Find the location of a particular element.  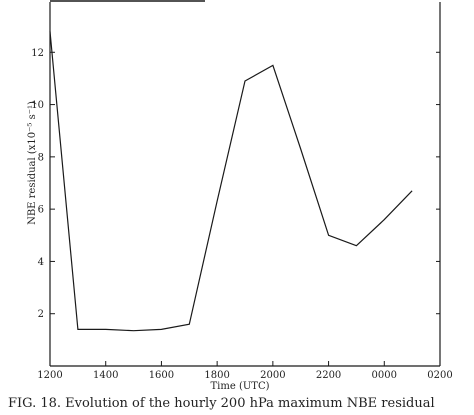

y-tick-label: 10 is located at coordinates (37, 105).